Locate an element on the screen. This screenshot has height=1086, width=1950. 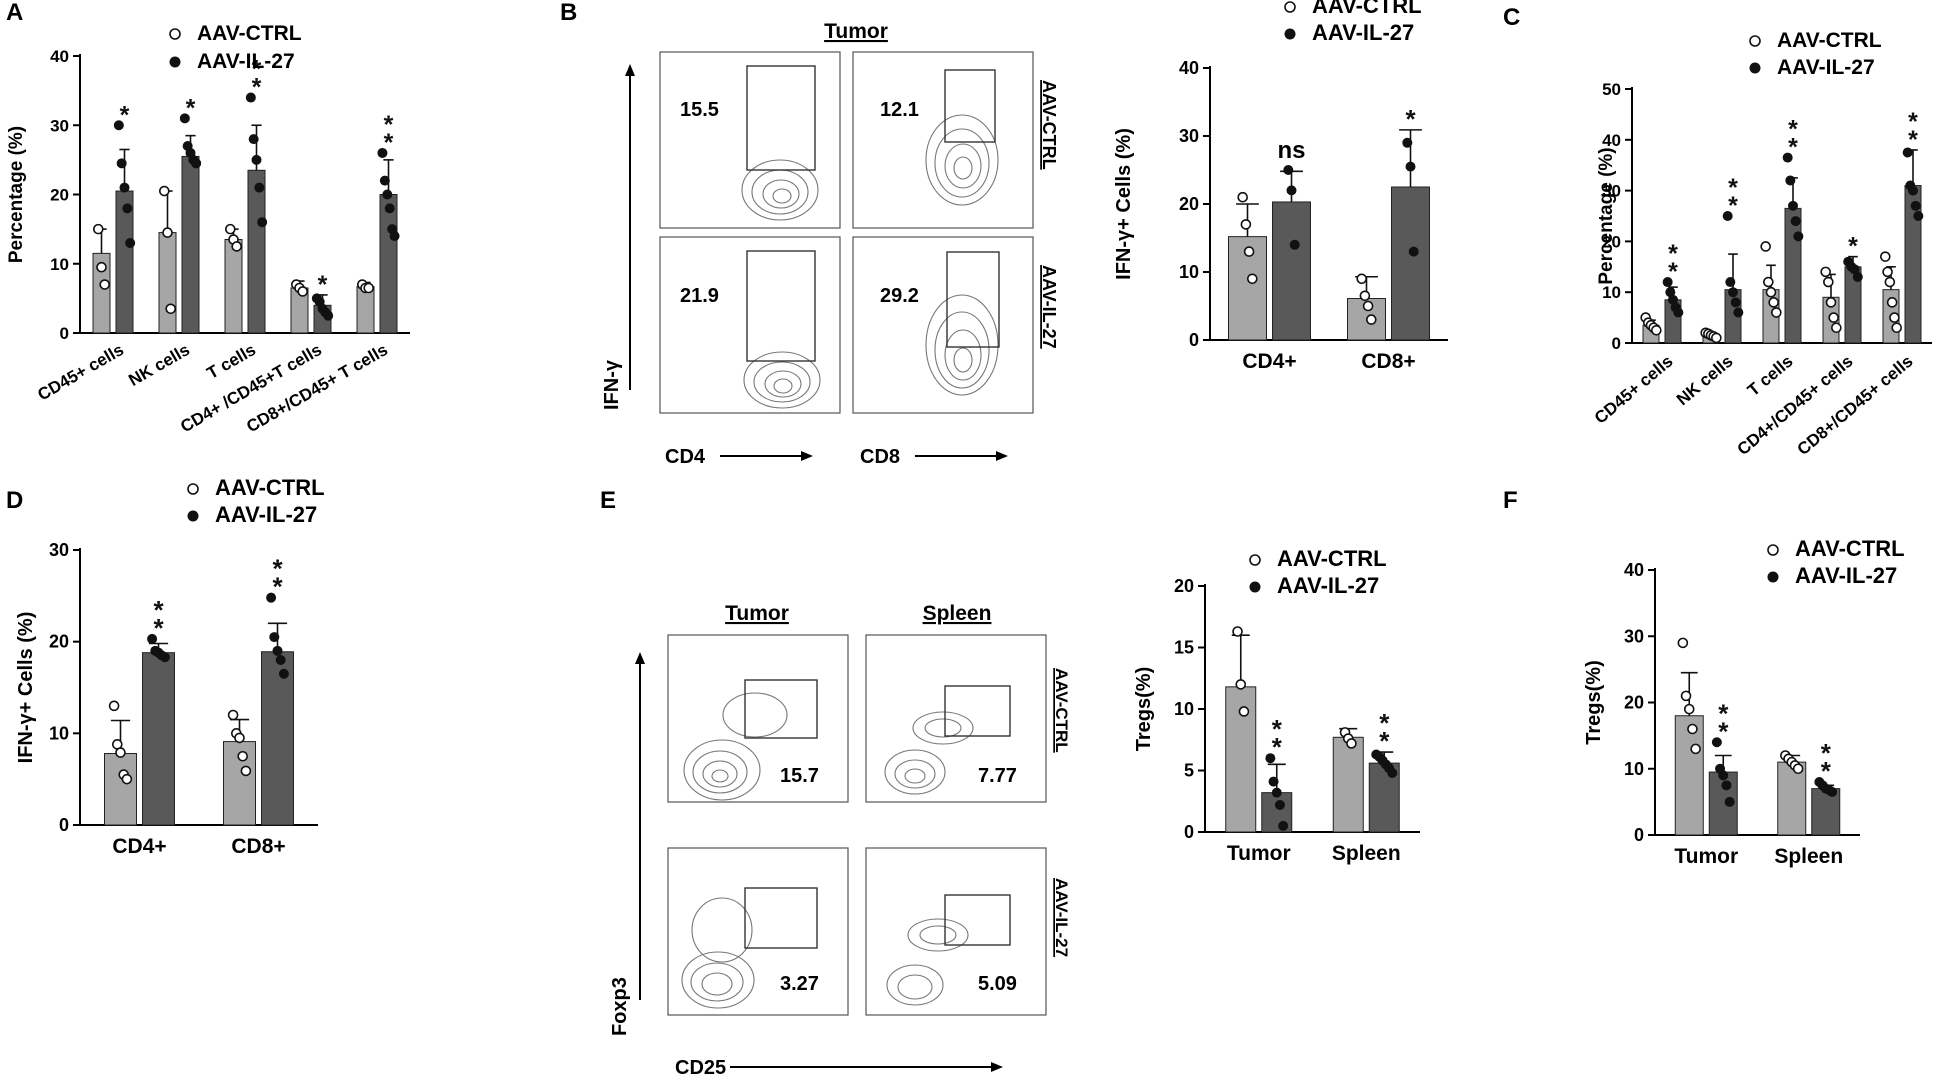
flow-b-contours is located at coordinates (870, 261).